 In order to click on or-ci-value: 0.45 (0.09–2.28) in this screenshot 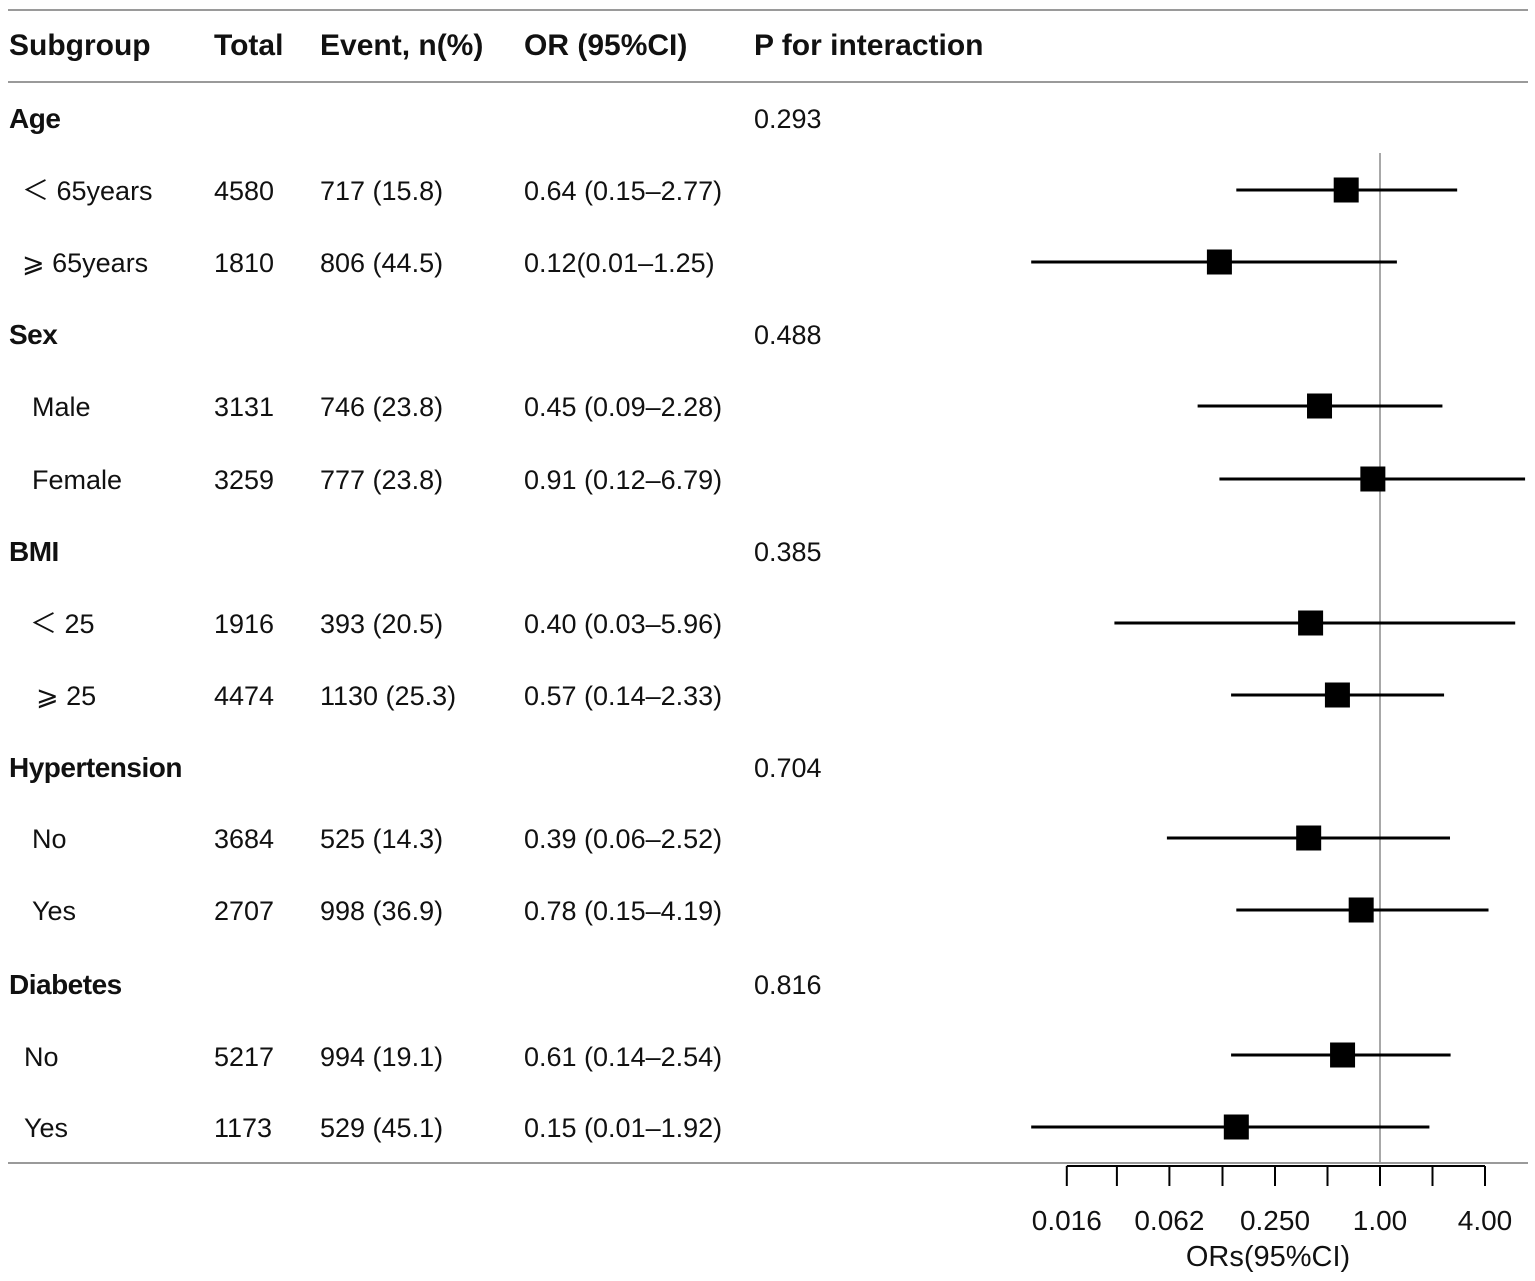, I will do `click(623, 407)`.